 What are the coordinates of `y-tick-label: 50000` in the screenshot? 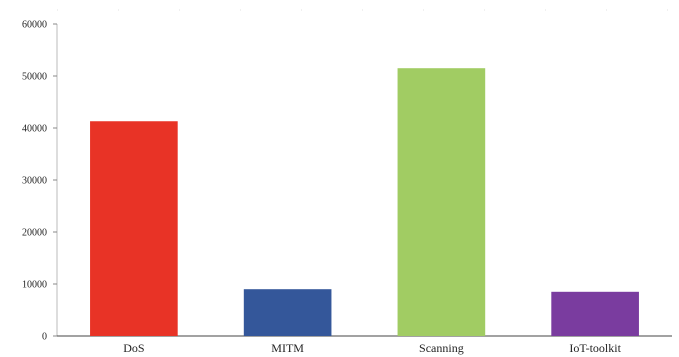 It's located at (34, 77).